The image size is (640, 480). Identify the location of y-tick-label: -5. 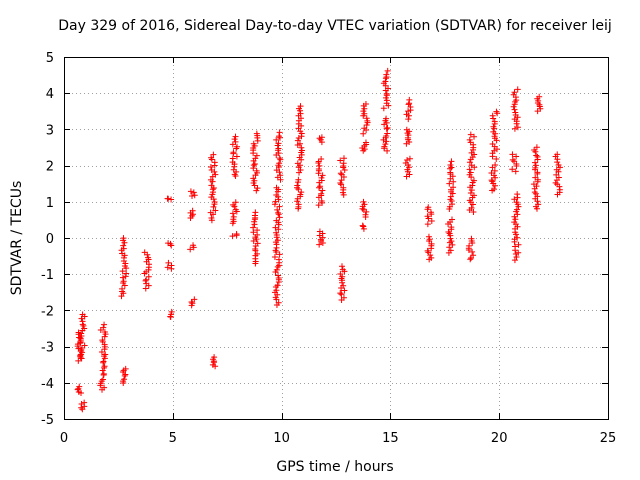
(47, 420).